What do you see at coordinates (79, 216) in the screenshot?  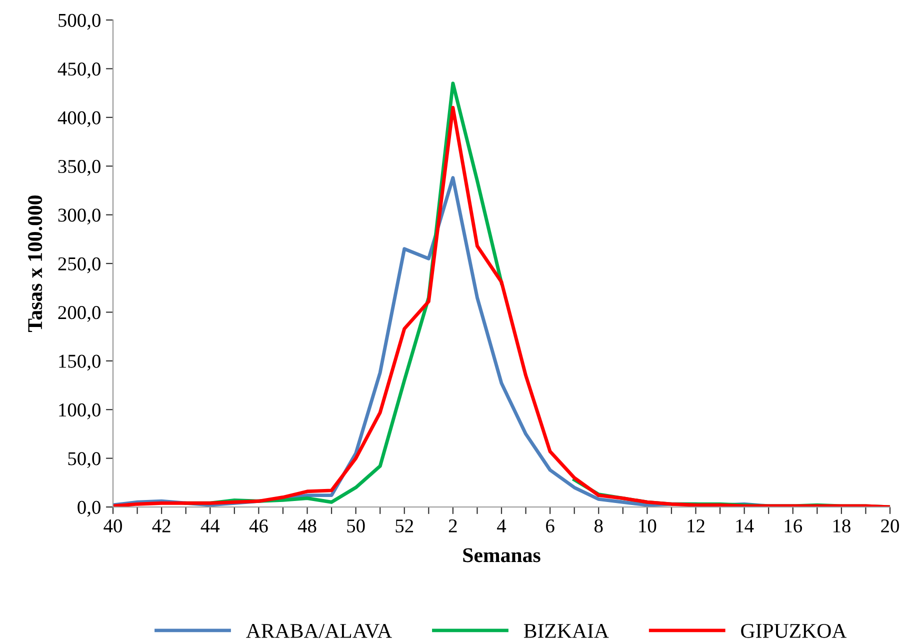 I see `y-tick-label: 300,0` at bounding box center [79, 216].